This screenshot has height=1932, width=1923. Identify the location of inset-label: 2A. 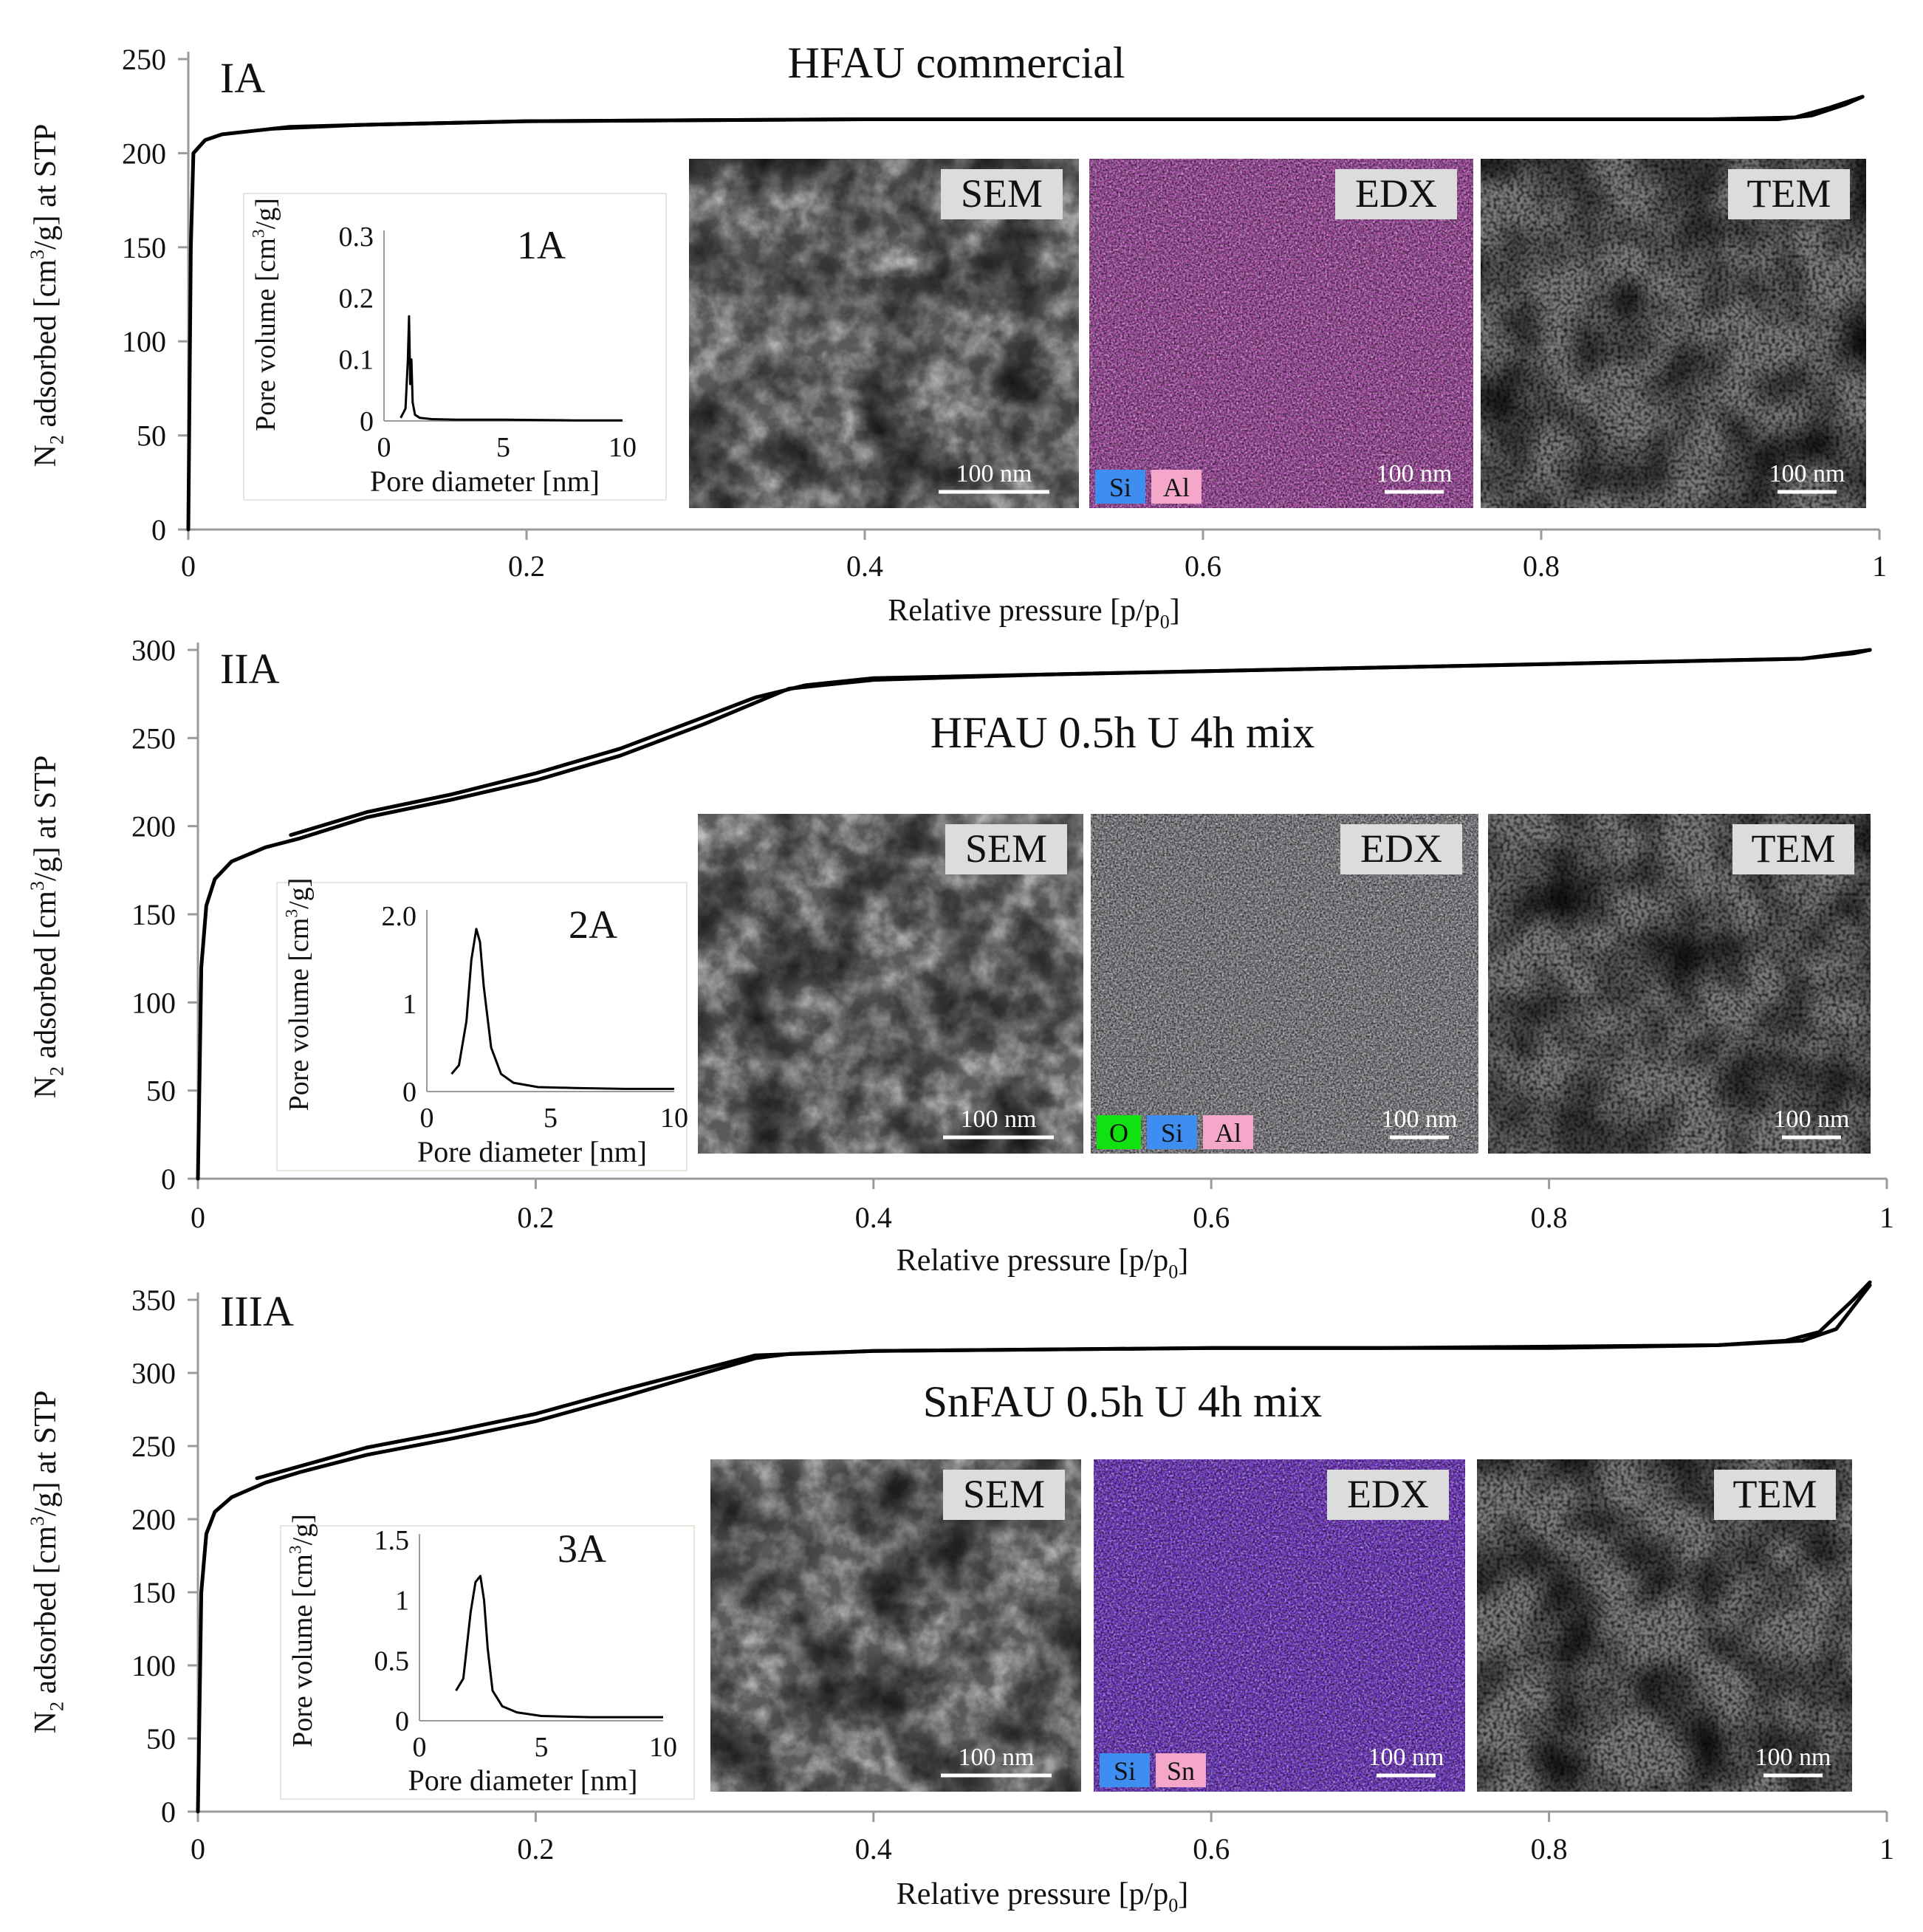
(593, 924).